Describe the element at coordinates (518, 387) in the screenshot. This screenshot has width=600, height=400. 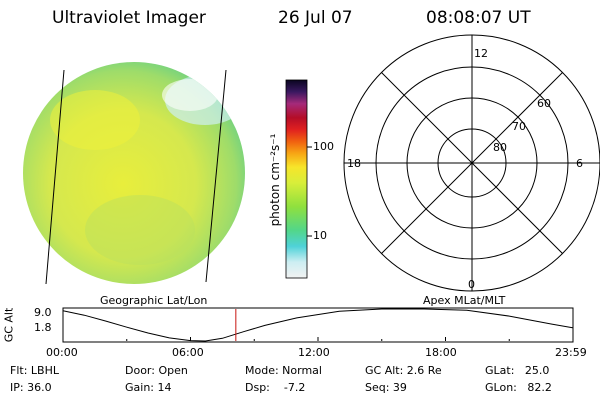
I see `status-glon: GLon: 82.2` at that location.